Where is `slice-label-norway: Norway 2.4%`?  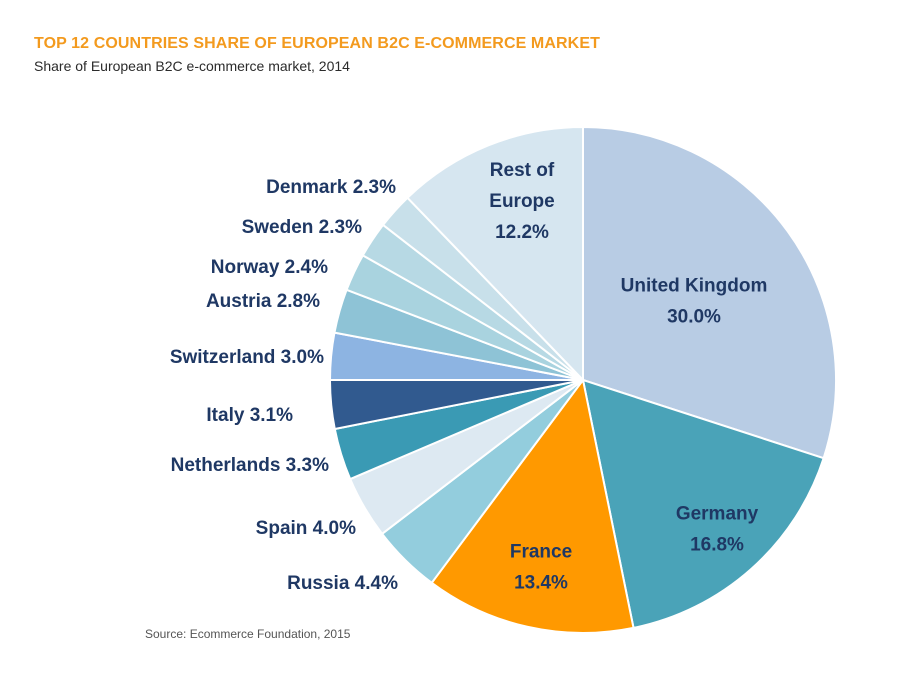 slice-label-norway: Norway 2.4% is located at coordinates (269, 267).